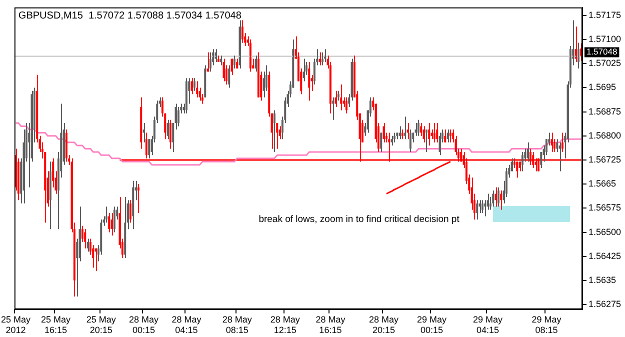  I want to click on y-tick-label: 1.56725, so click(605, 159).